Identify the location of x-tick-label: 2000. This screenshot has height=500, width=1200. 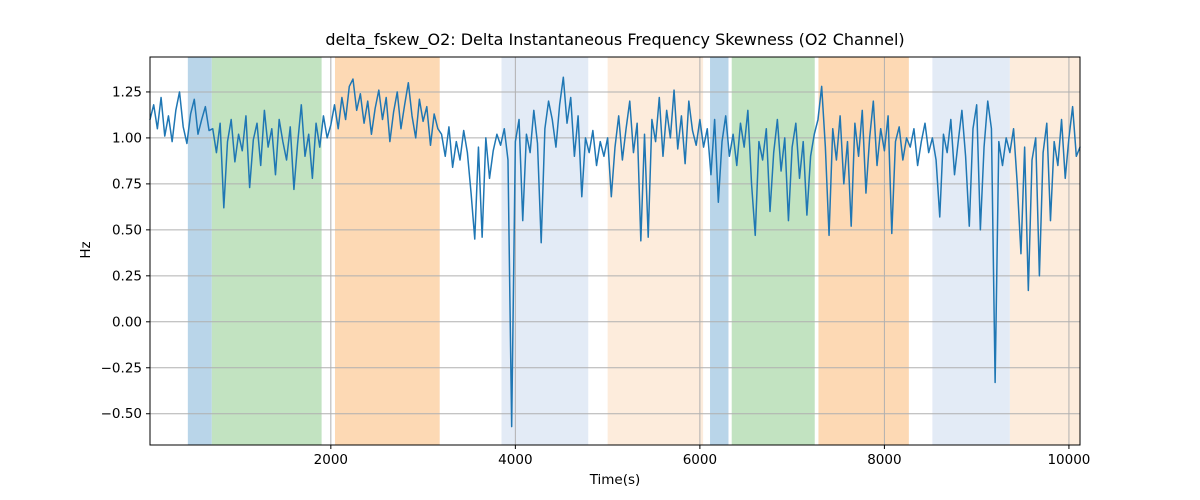
(331, 460).